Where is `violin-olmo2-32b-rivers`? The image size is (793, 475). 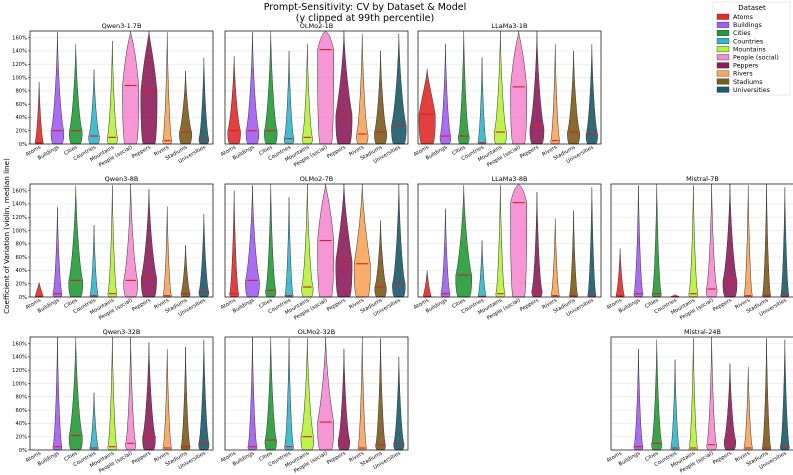
violin-olmo2-32b-rivers is located at coordinates (362, 393).